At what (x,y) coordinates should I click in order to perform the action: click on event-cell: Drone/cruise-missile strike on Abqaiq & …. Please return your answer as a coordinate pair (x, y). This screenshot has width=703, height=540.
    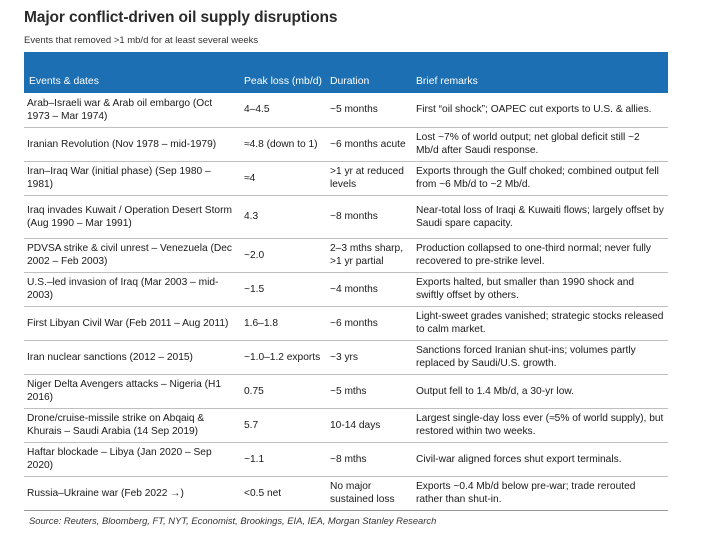
    Looking at the image, I should click on (132, 425).